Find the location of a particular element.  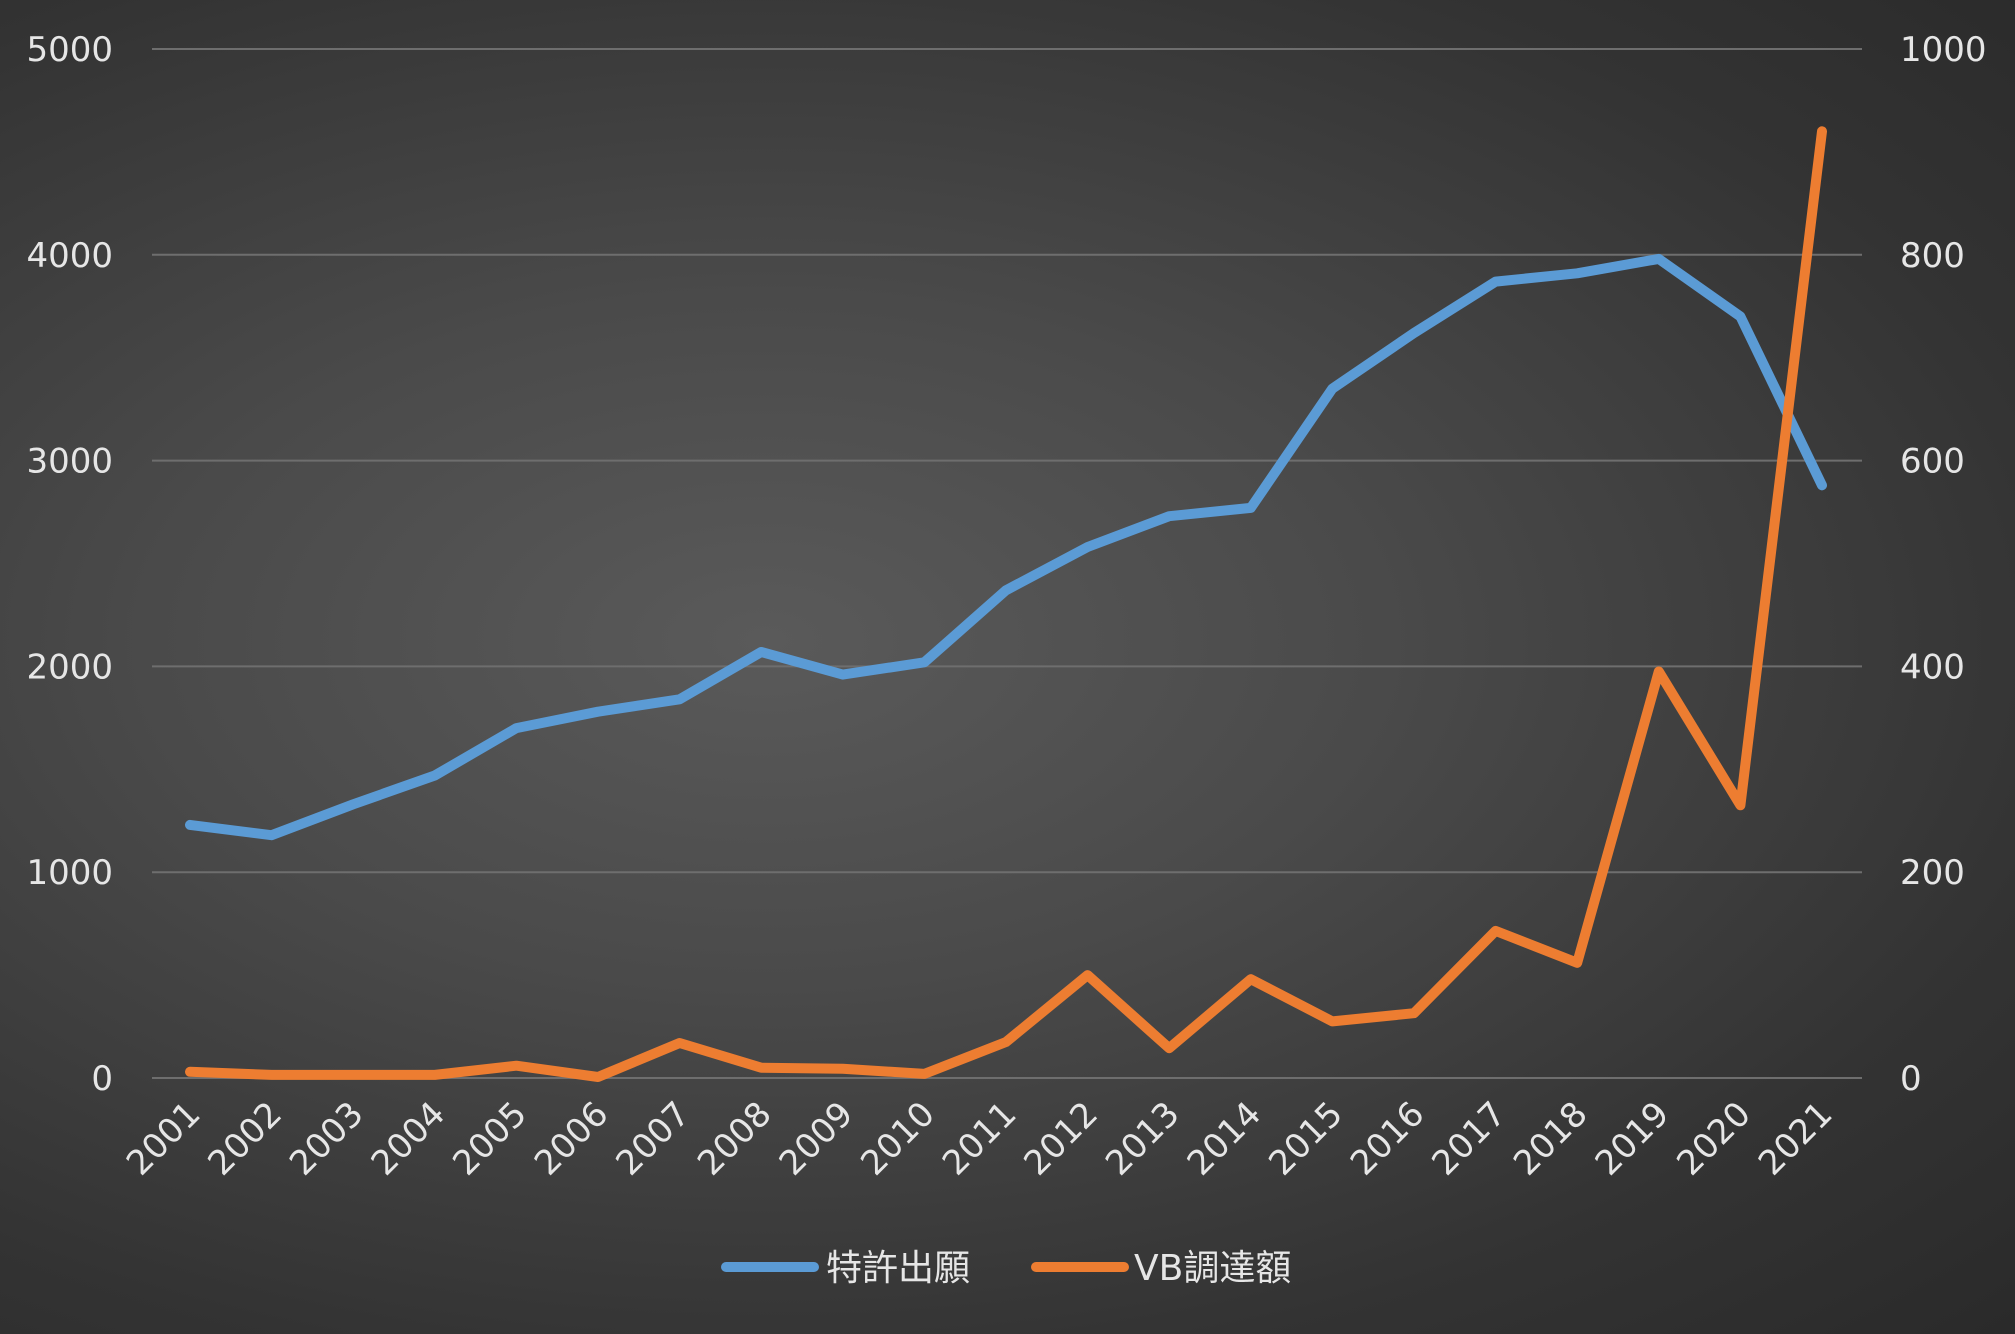

x-tick-label: 2014 is located at coordinates (1224, 1138).